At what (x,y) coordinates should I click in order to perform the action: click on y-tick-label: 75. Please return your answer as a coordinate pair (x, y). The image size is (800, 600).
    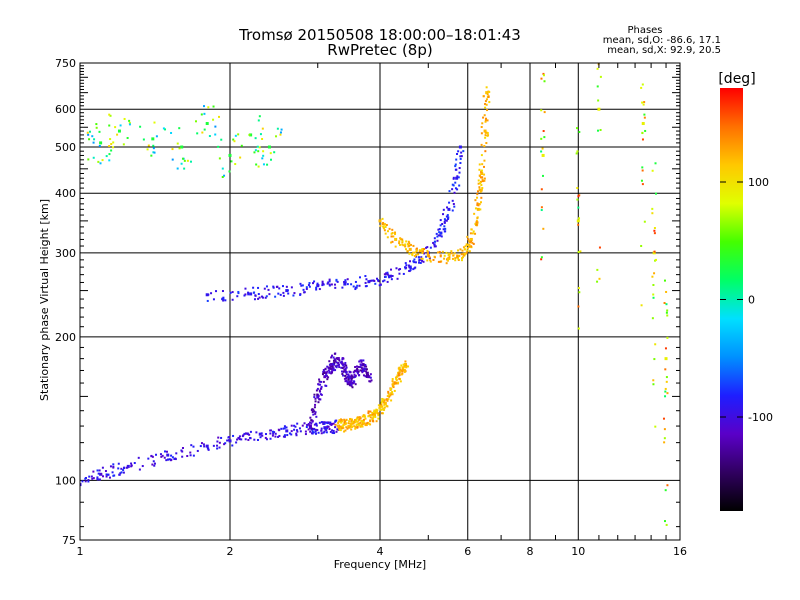
    Looking at the image, I should click on (69, 540).